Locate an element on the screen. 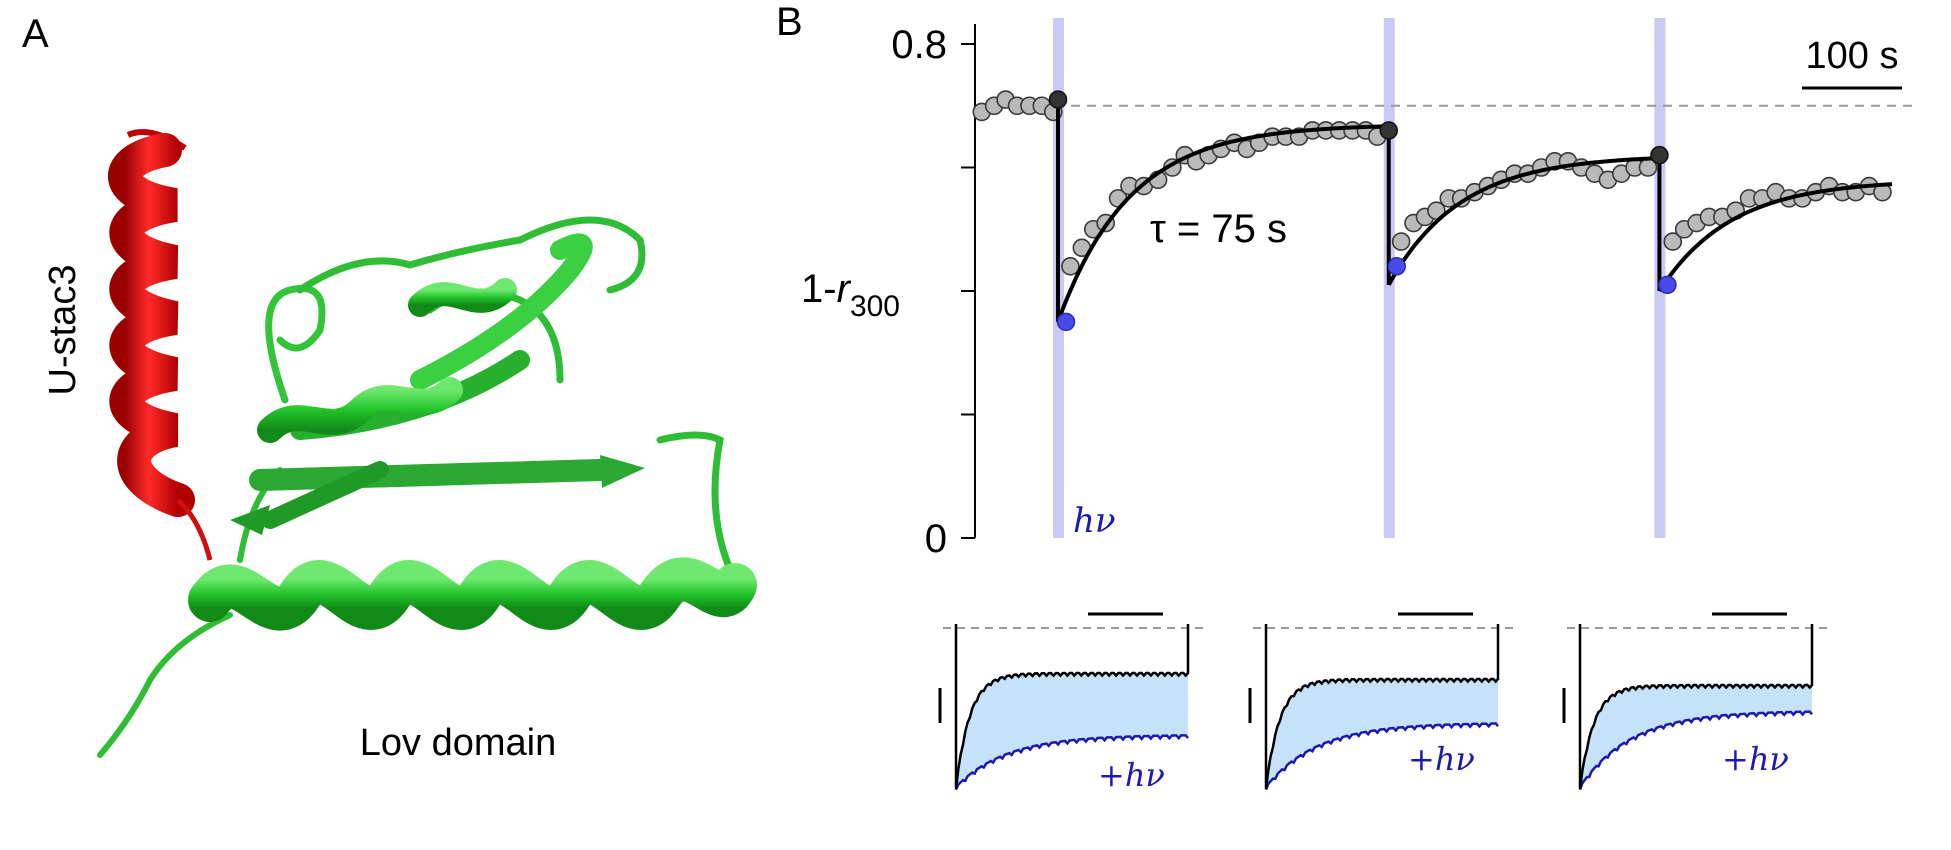 The image size is (1951, 850). data-points is located at coordinates (1432, 183).